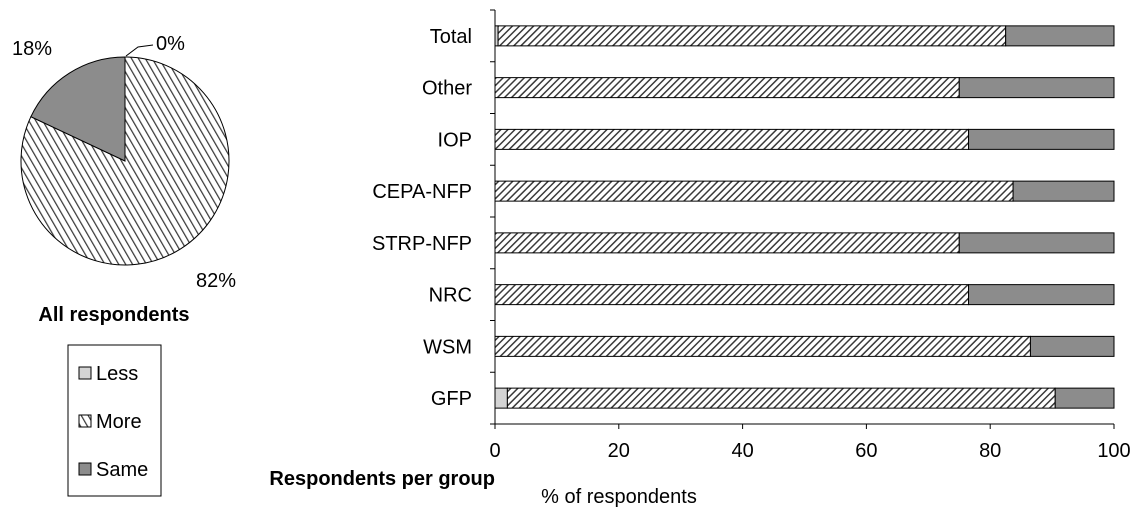  What do you see at coordinates (990, 451) in the screenshot?
I see `x-tick-label: 80` at bounding box center [990, 451].